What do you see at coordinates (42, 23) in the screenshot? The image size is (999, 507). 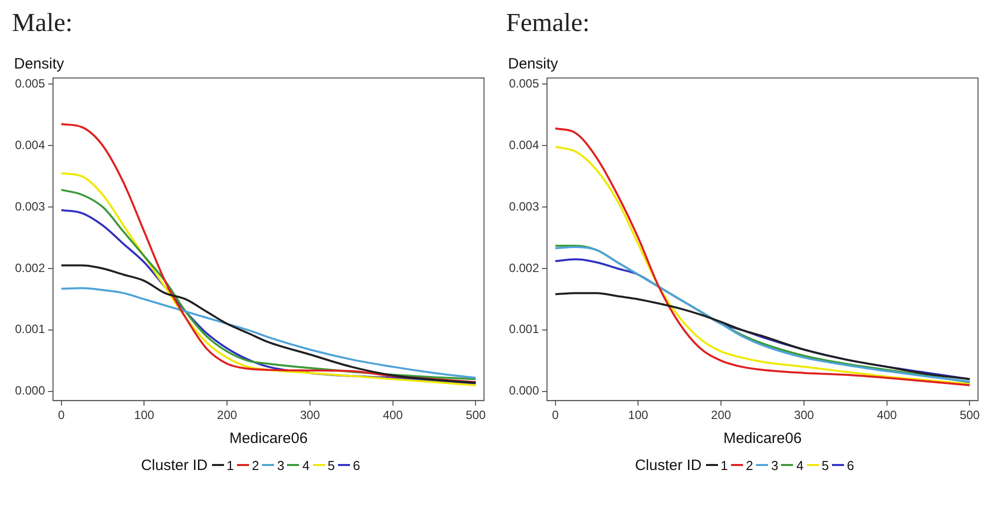 I see `chart-title: Male:` at bounding box center [42, 23].